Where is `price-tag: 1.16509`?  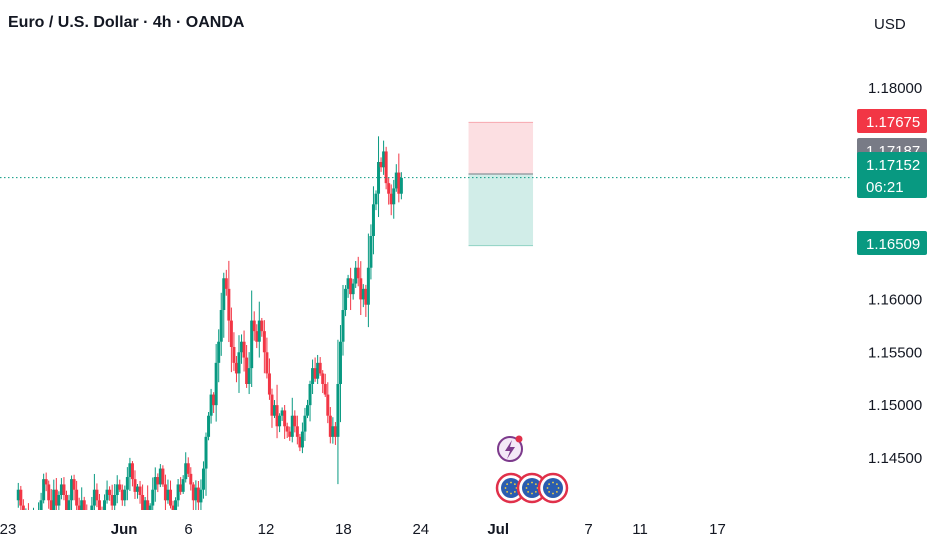
price-tag: 1.16509 is located at coordinates (892, 243).